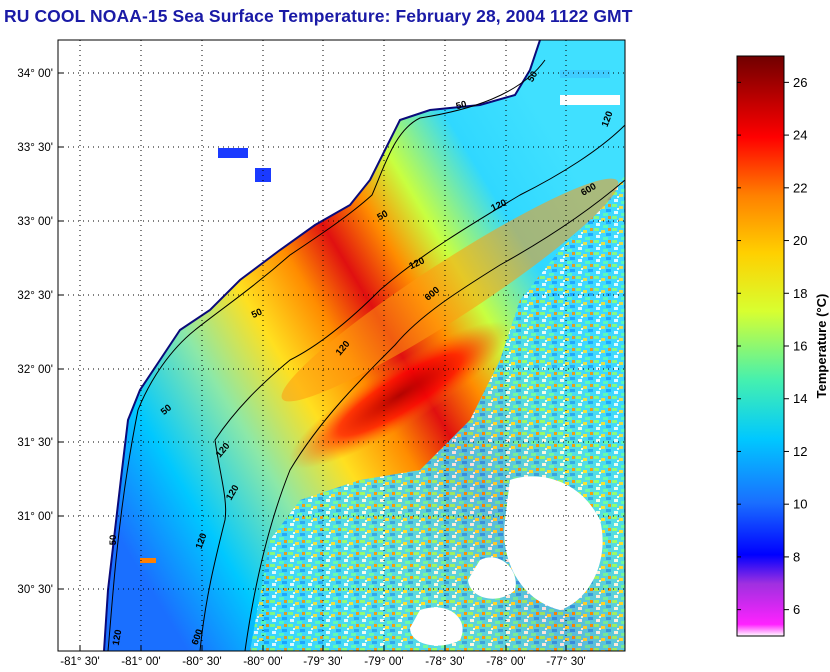  I want to click on colorbar-tick-label: 14, so click(800, 398).